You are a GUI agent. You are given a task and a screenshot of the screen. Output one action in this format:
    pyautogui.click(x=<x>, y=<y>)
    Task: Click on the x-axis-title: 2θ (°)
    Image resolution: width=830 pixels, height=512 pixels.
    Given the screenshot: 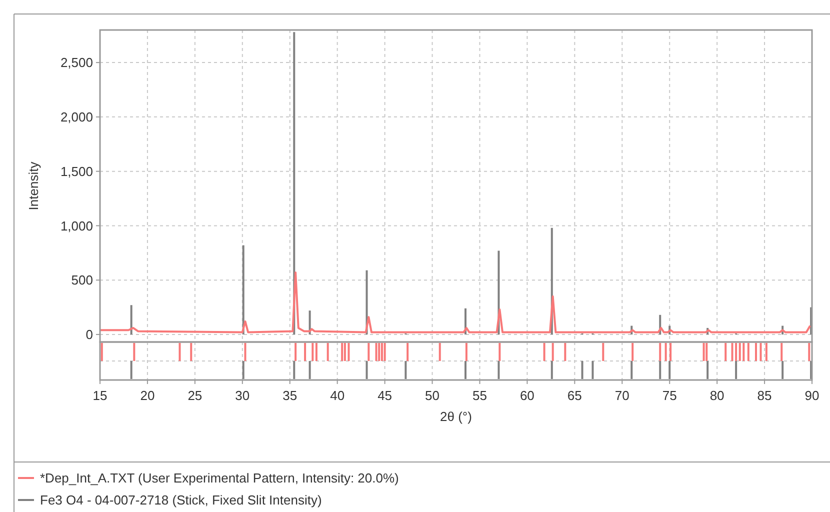 What is the action you would take?
    pyautogui.click(x=456, y=416)
    